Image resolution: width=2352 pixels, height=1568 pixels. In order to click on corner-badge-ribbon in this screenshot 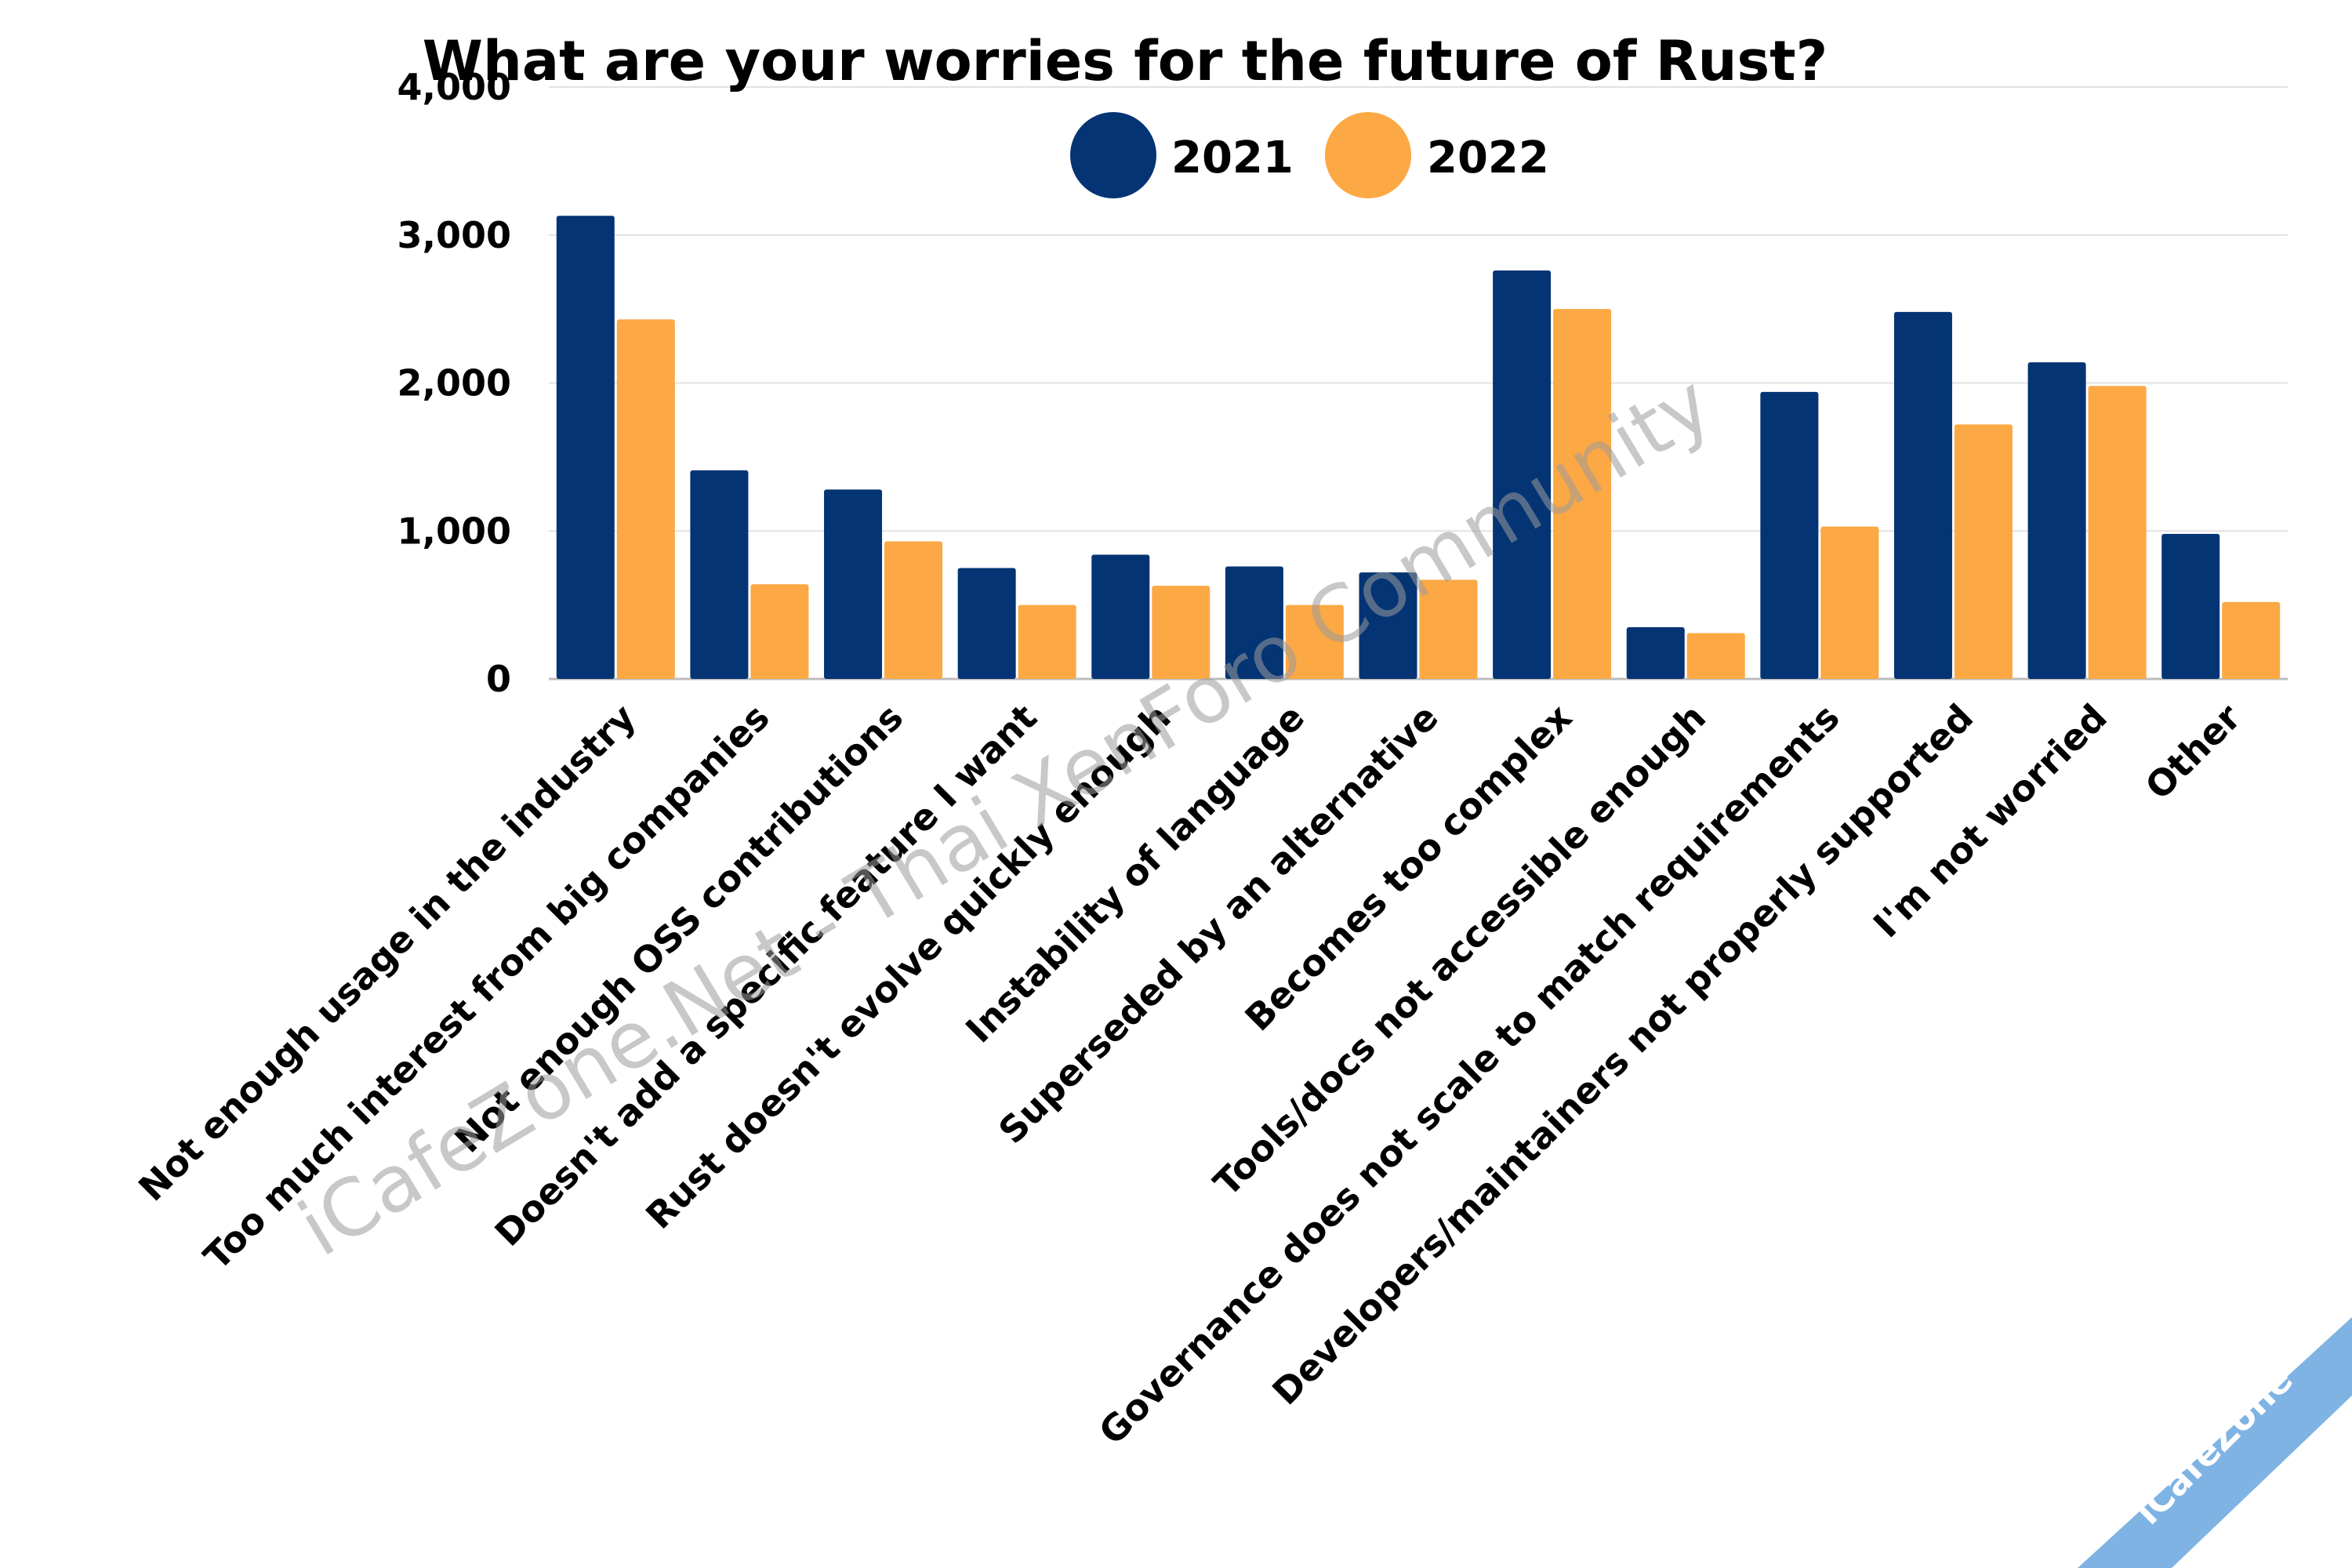, I will do `click(2215, 1443)`.